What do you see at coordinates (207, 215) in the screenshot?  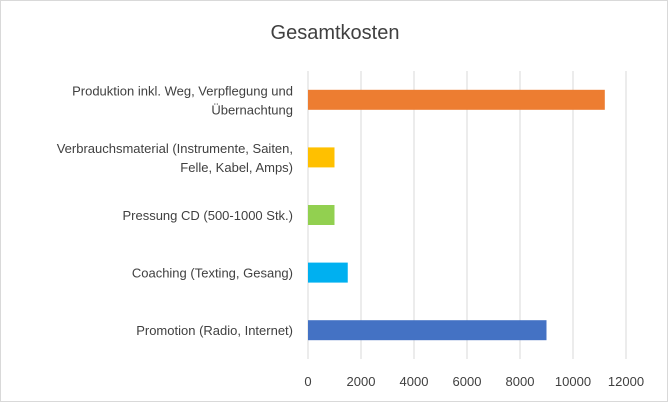 I see `category-label: Pressung CD (500-1000 Stk.)` at bounding box center [207, 215].